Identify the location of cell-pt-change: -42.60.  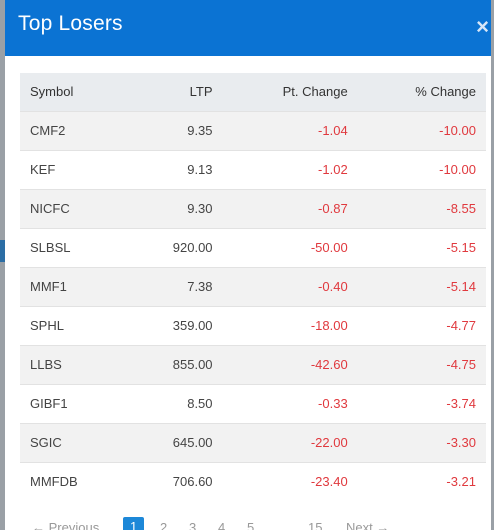
(329, 364).